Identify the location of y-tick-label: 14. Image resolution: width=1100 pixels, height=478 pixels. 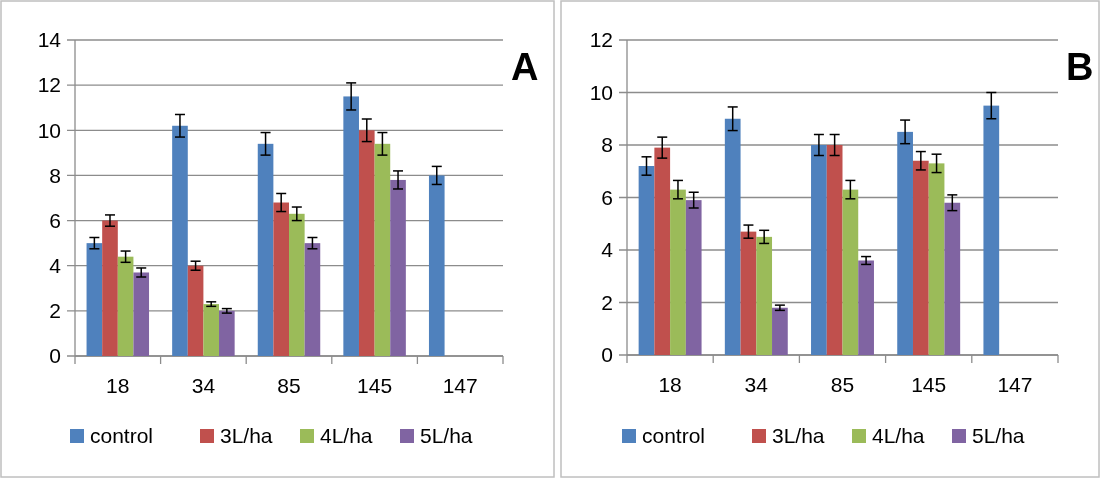
(49, 40).